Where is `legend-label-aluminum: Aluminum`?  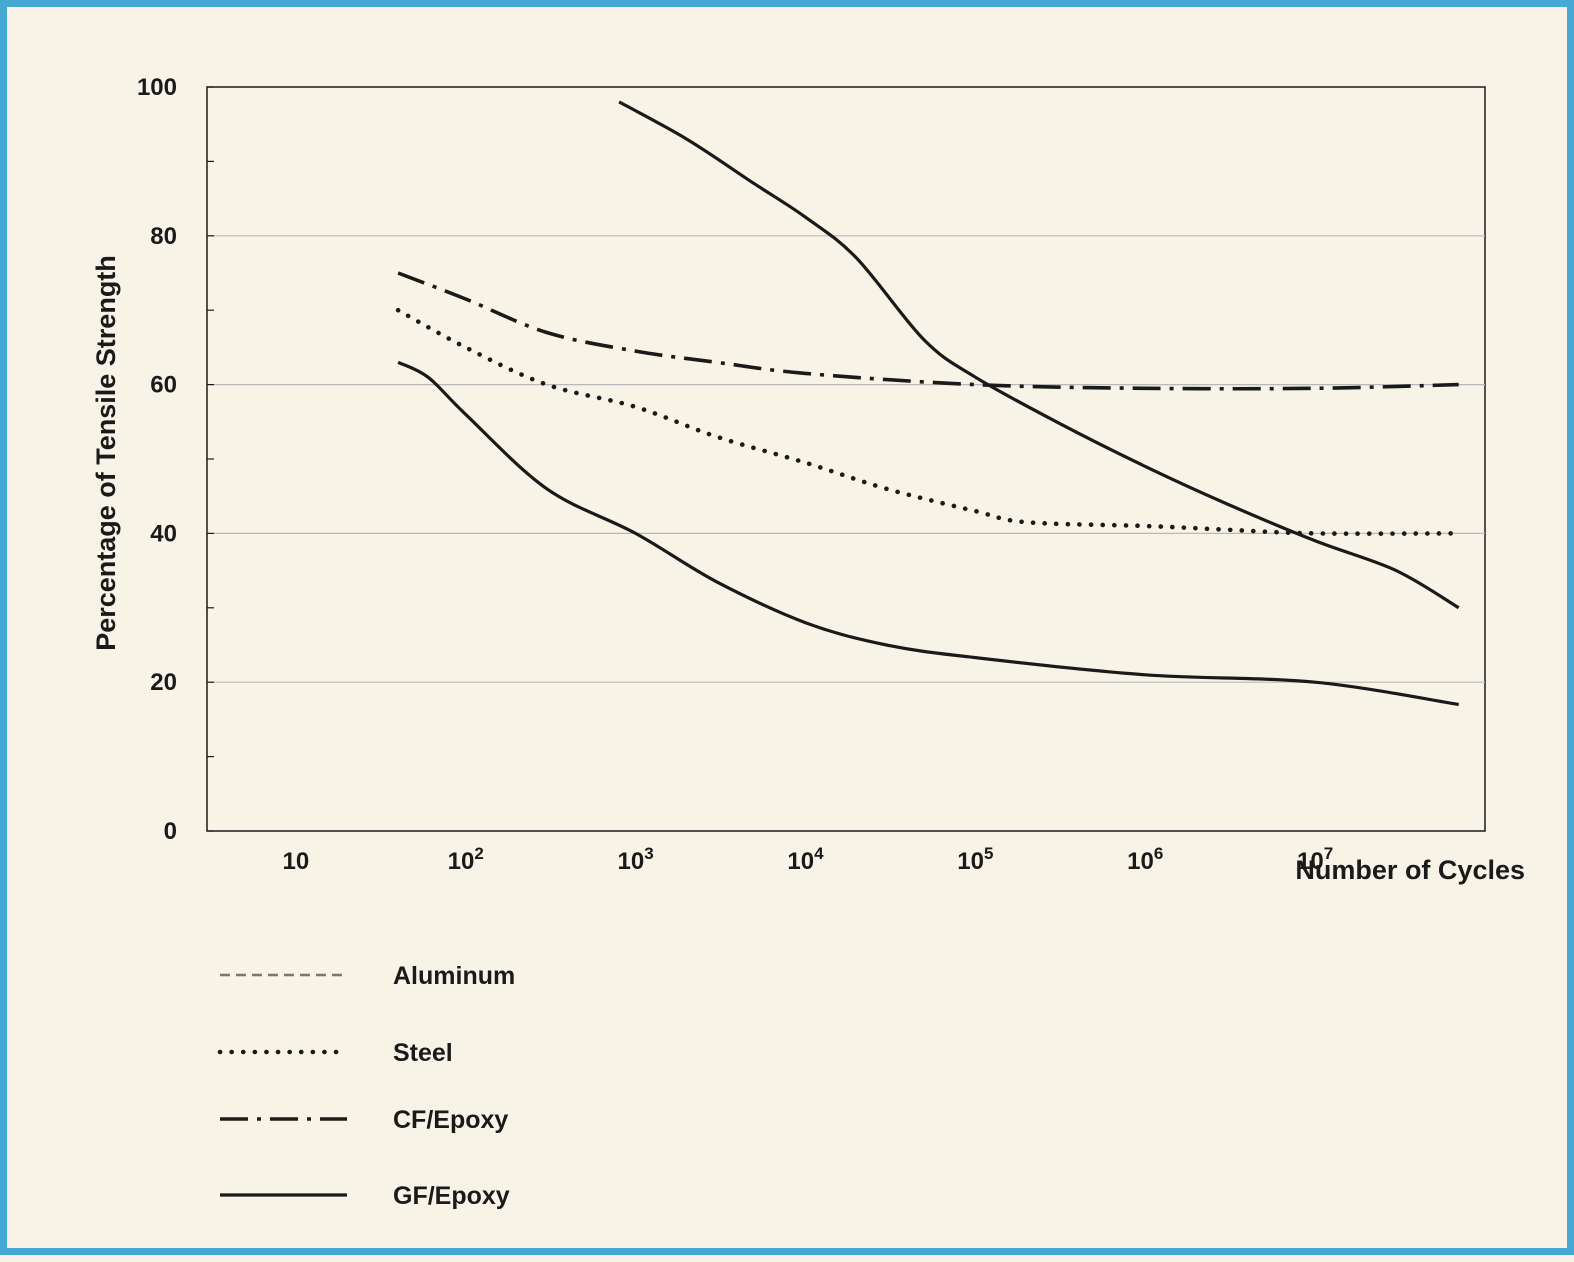
legend-label-aluminum: Aluminum is located at coordinates (454, 976).